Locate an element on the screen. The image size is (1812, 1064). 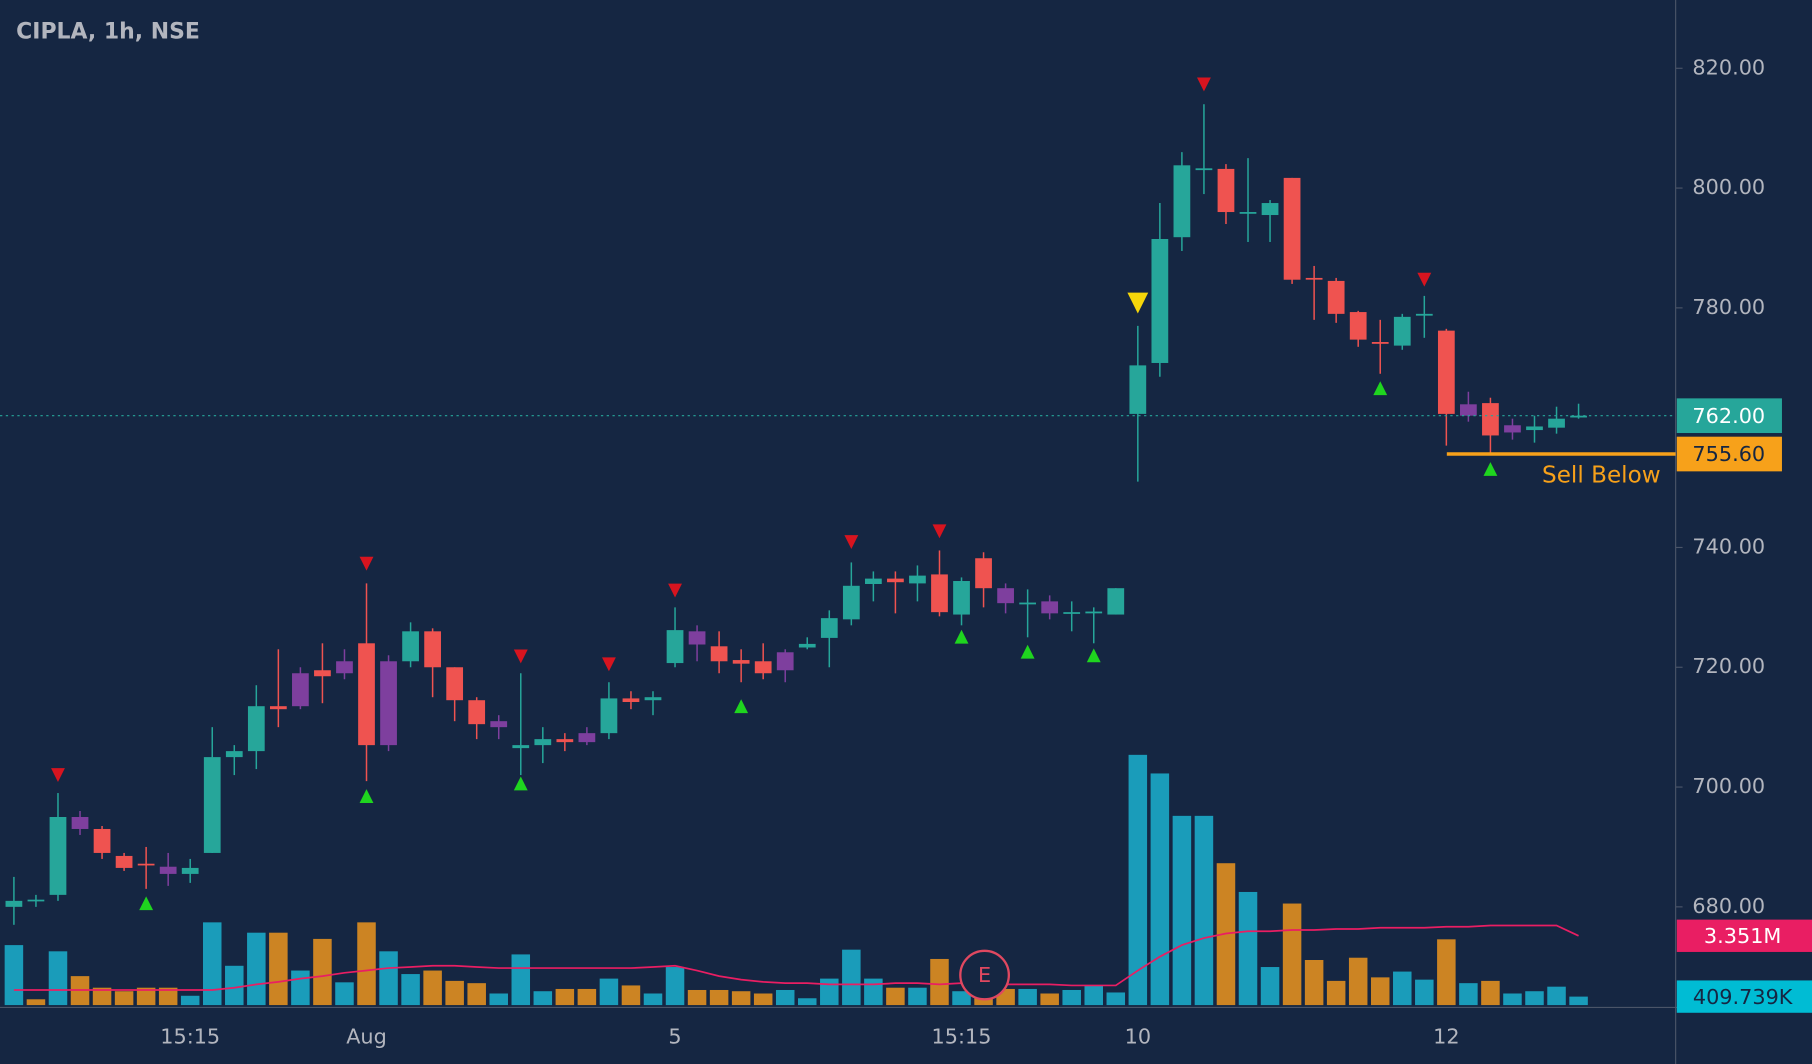
x-tick-label: 15:15 is located at coordinates (962, 1036).